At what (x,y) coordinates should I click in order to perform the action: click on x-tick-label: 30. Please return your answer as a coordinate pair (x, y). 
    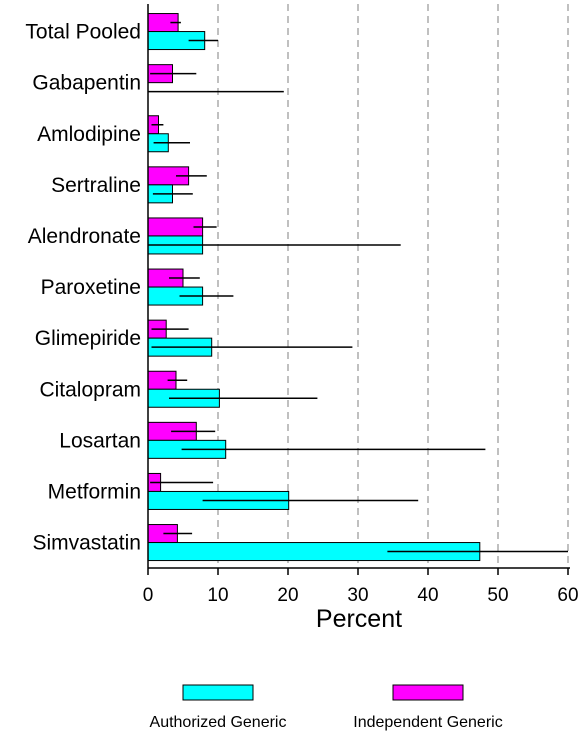
    Looking at the image, I should click on (357, 595).